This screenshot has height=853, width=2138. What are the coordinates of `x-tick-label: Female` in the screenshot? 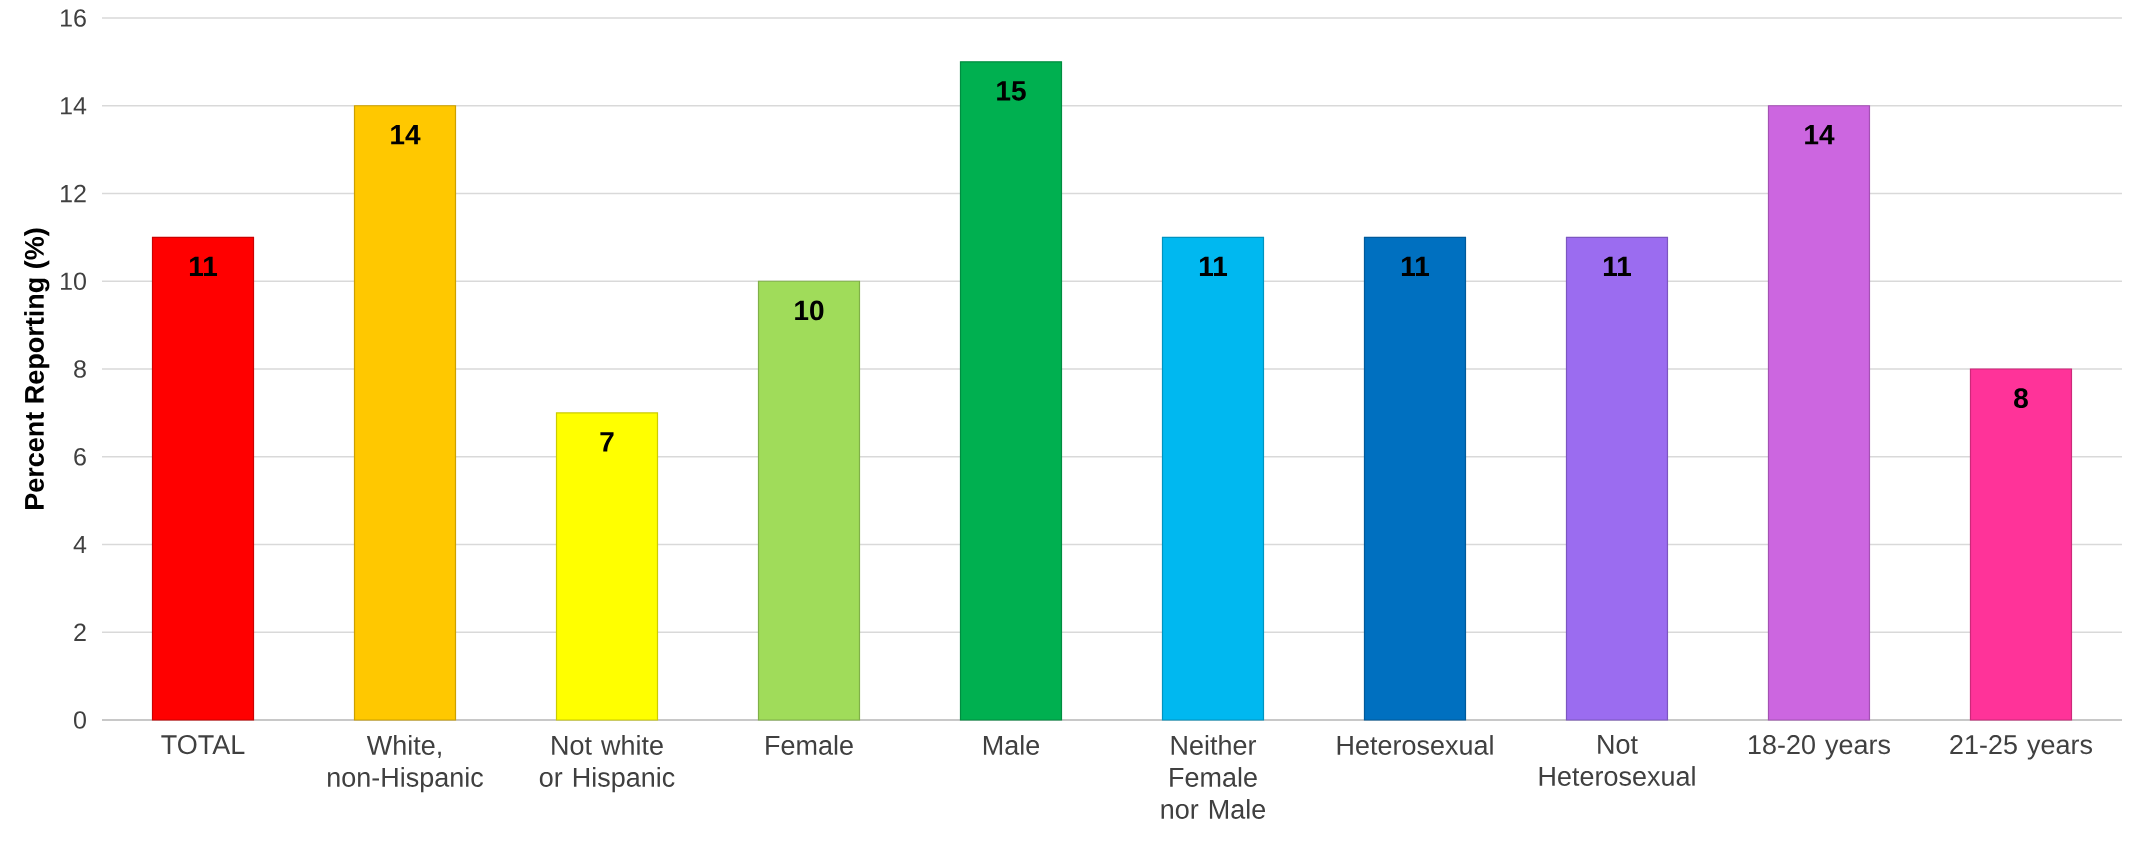 It's located at (809, 745).